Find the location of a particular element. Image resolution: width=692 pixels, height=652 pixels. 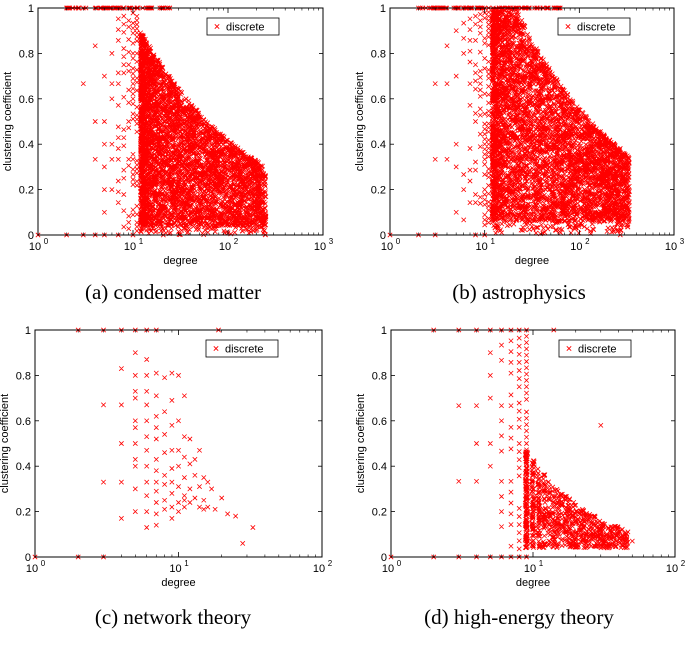

points-b is located at coordinates (509, 121).